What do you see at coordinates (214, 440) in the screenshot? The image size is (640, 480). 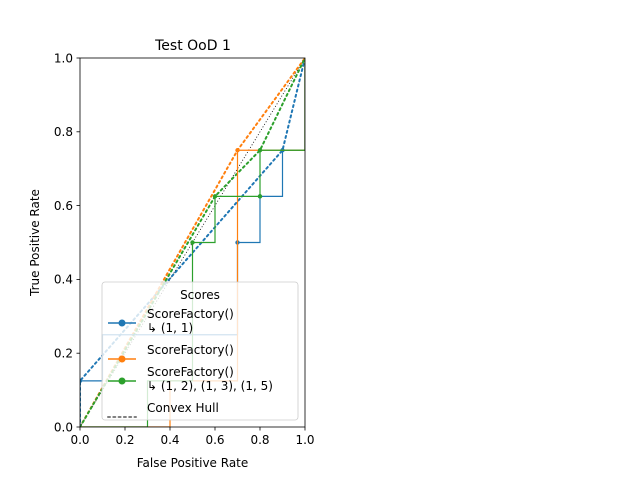 I see `x-tick-label: 0.6` at bounding box center [214, 440].